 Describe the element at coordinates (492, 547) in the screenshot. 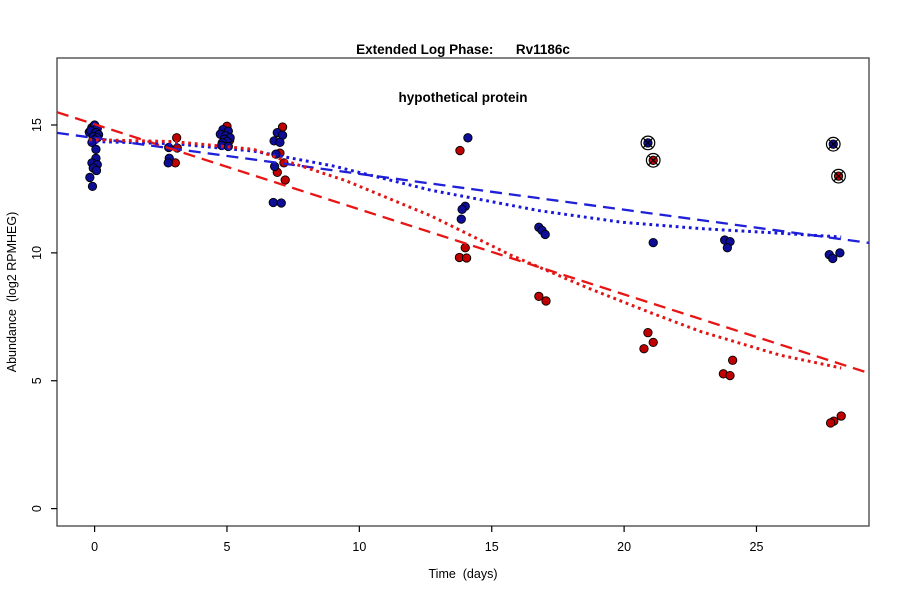

I see `x-tick-label: 15` at that location.